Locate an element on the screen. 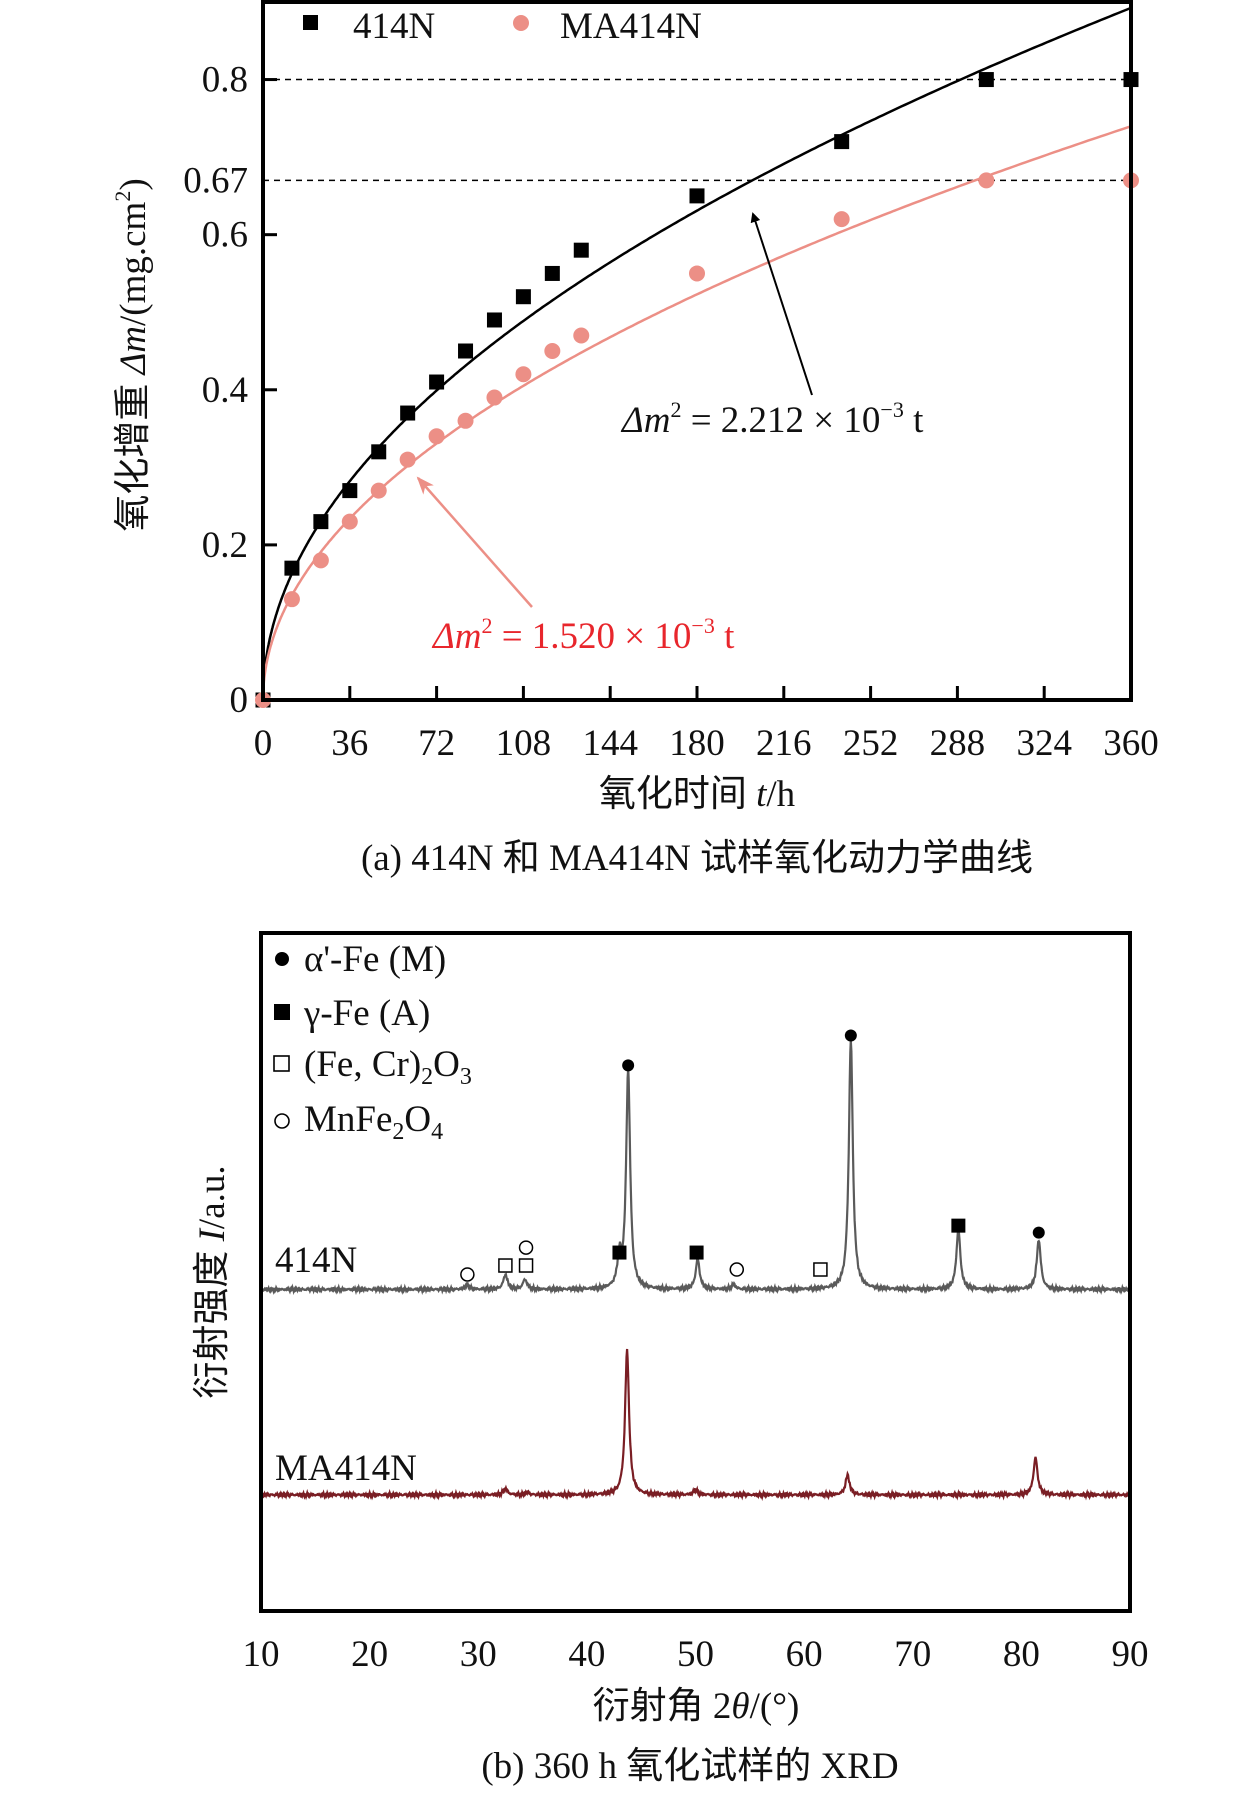  label-end: ) is located at coordinates (133, 184).